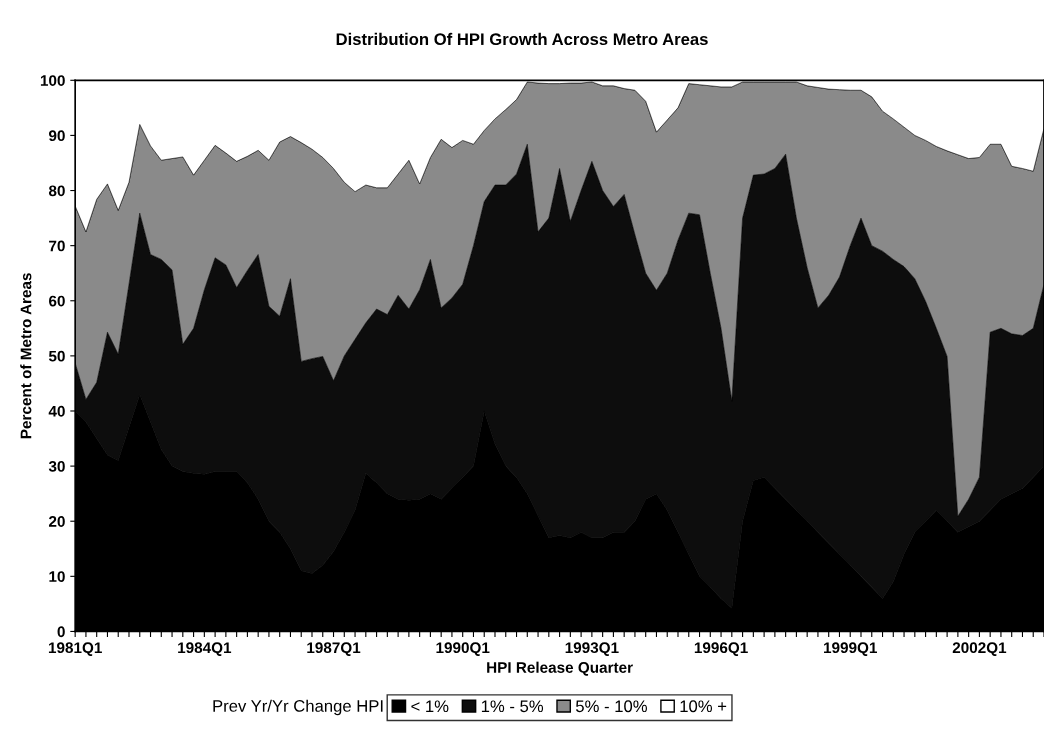 The height and width of the screenshot is (730, 1044). What do you see at coordinates (56, 356) in the screenshot?
I see `y-tick-label: 50` at bounding box center [56, 356].